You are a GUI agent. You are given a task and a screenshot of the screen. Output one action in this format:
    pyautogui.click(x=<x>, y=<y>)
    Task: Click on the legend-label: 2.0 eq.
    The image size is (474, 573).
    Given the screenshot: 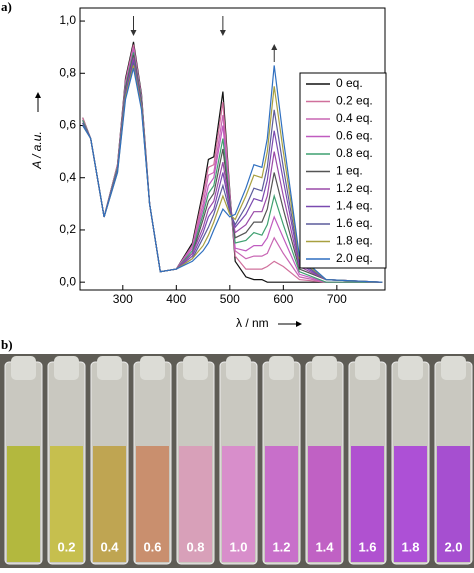 What is the action you would take?
    pyautogui.click(x=354, y=258)
    